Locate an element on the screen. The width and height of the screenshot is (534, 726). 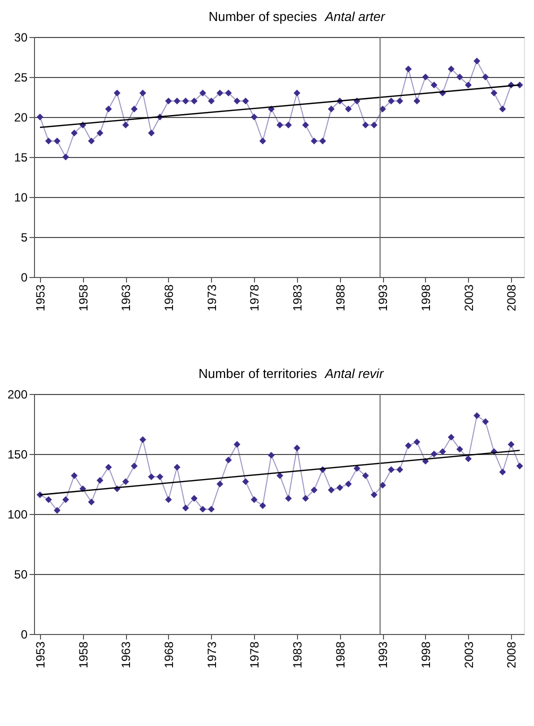
x-tick-label: 1993 is located at coordinates (383, 298).